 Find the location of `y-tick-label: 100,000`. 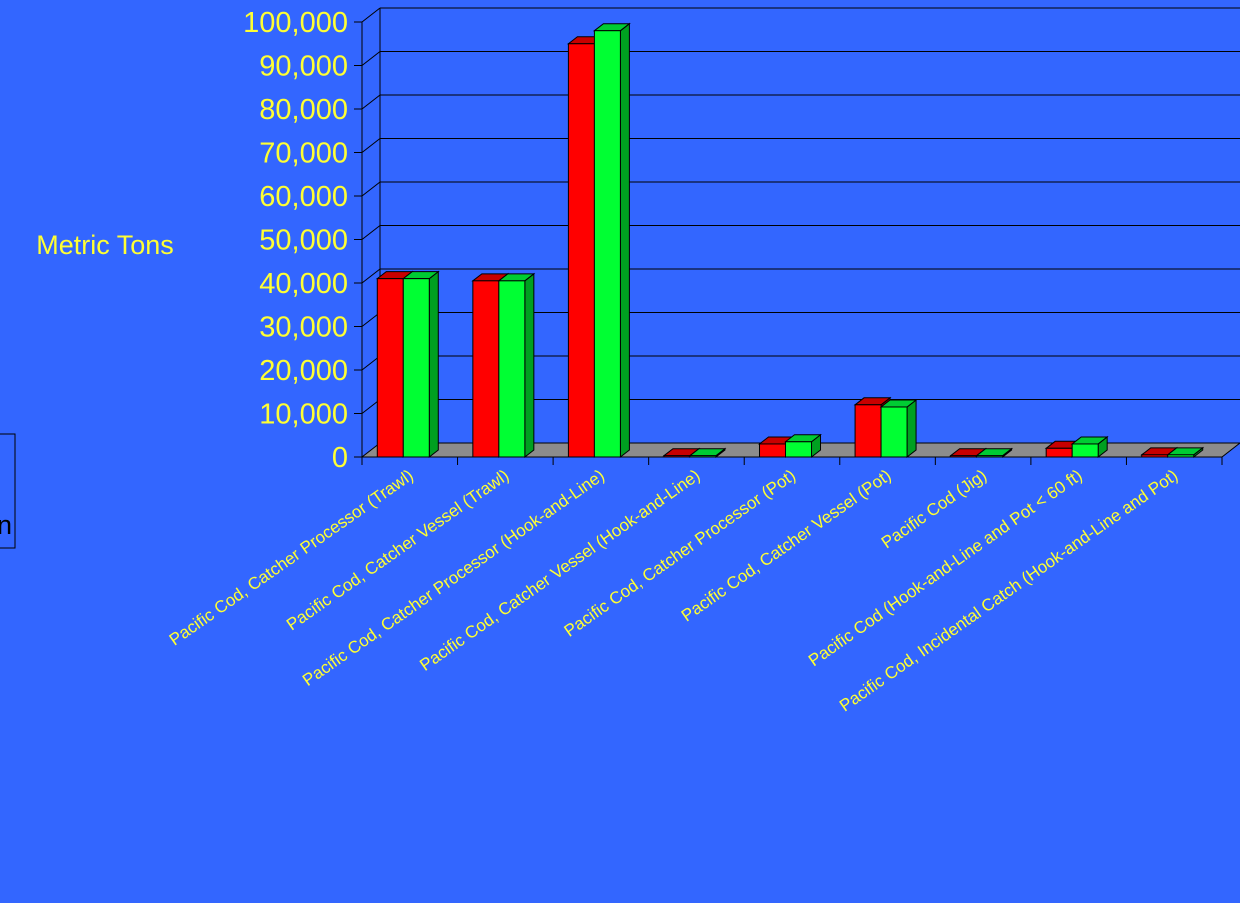

y-tick-label: 100,000 is located at coordinates (295, 23).